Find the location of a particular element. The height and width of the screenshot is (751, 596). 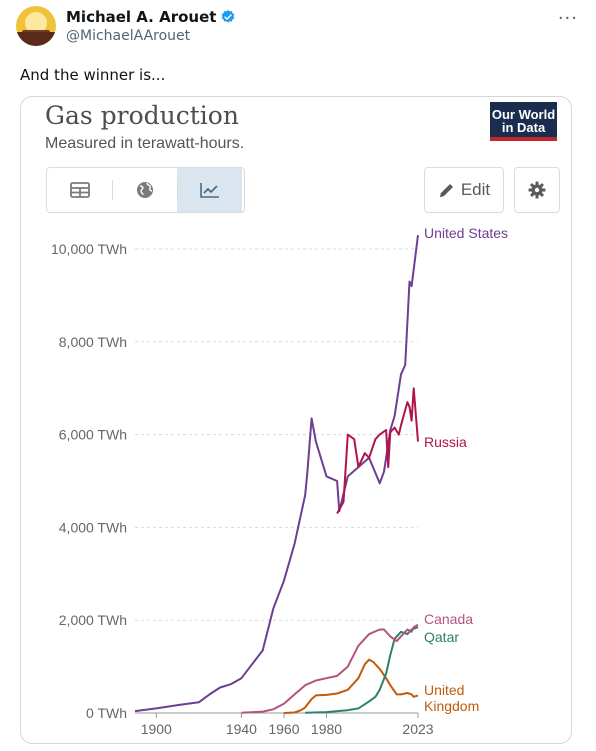

logo-line-2: in Data is located at coordinates (523, 127).